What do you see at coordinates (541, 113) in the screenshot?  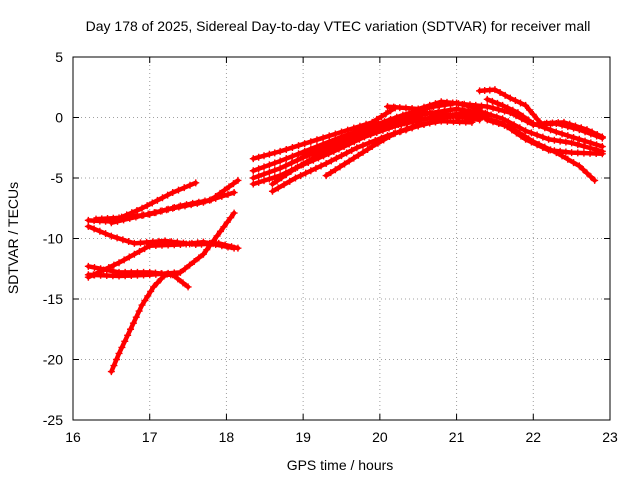 I see `series-c2` at bounding box center [541, 113].